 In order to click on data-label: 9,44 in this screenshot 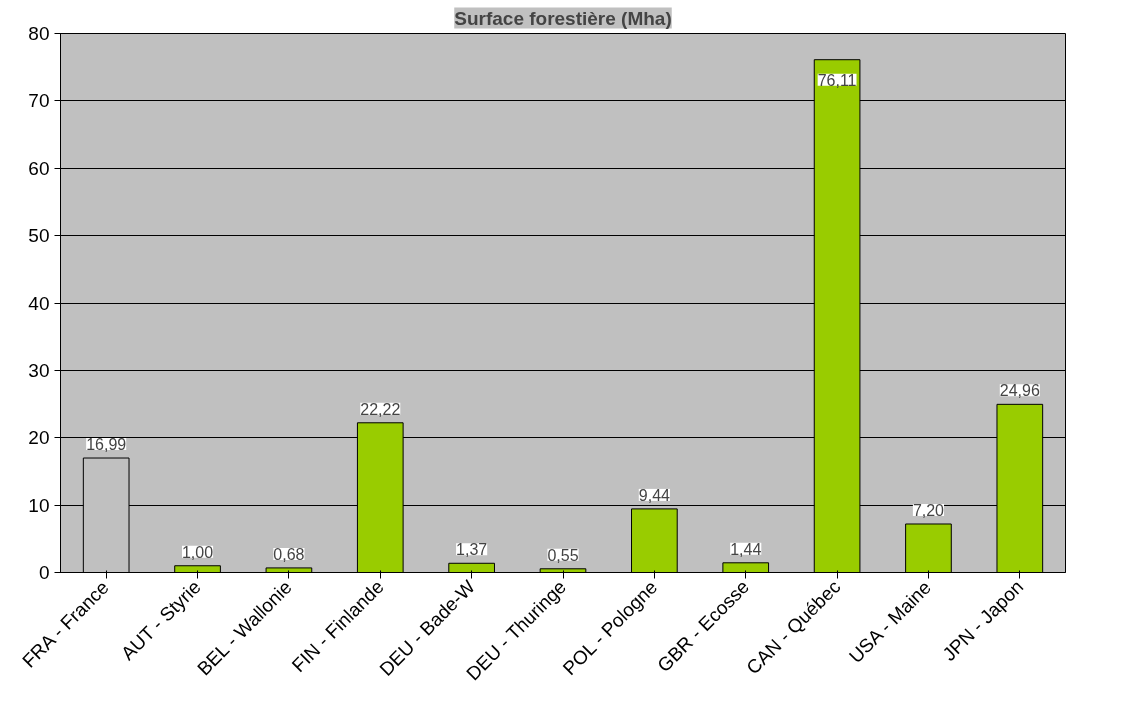, I will do `click(654, 495)`.